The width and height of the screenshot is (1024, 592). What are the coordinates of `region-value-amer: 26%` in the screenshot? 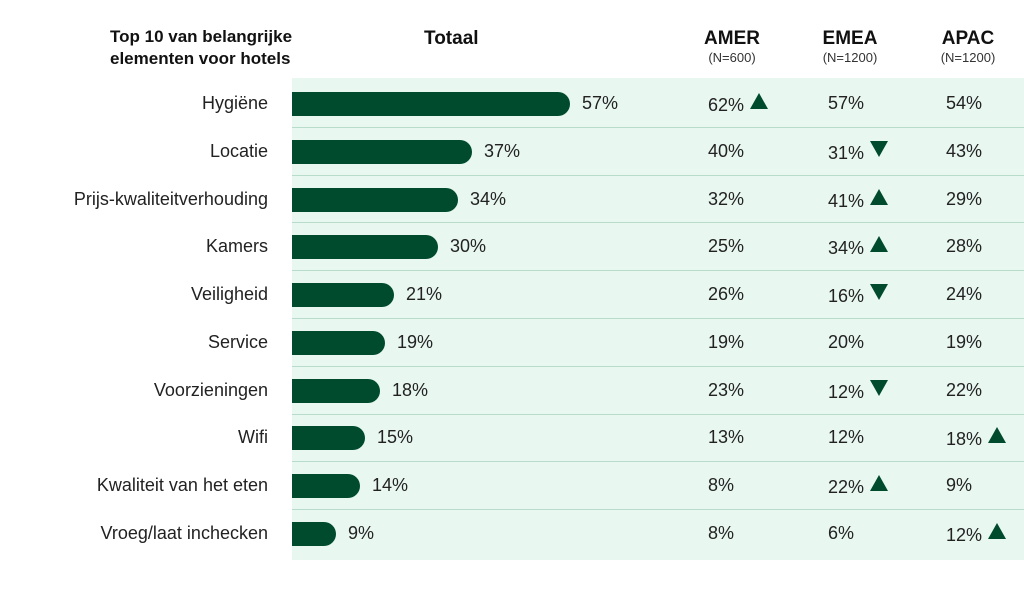 It's located at (726, 294).